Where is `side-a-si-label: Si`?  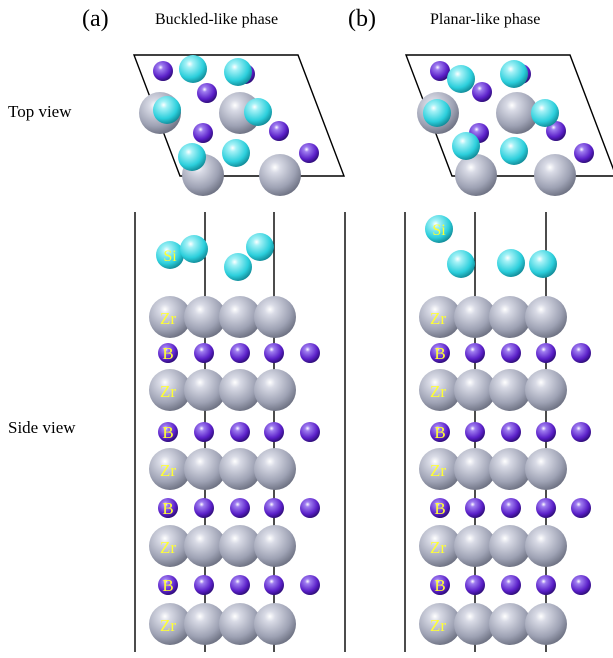
side-a-si-label: Si is located at coordinates (170, 256).